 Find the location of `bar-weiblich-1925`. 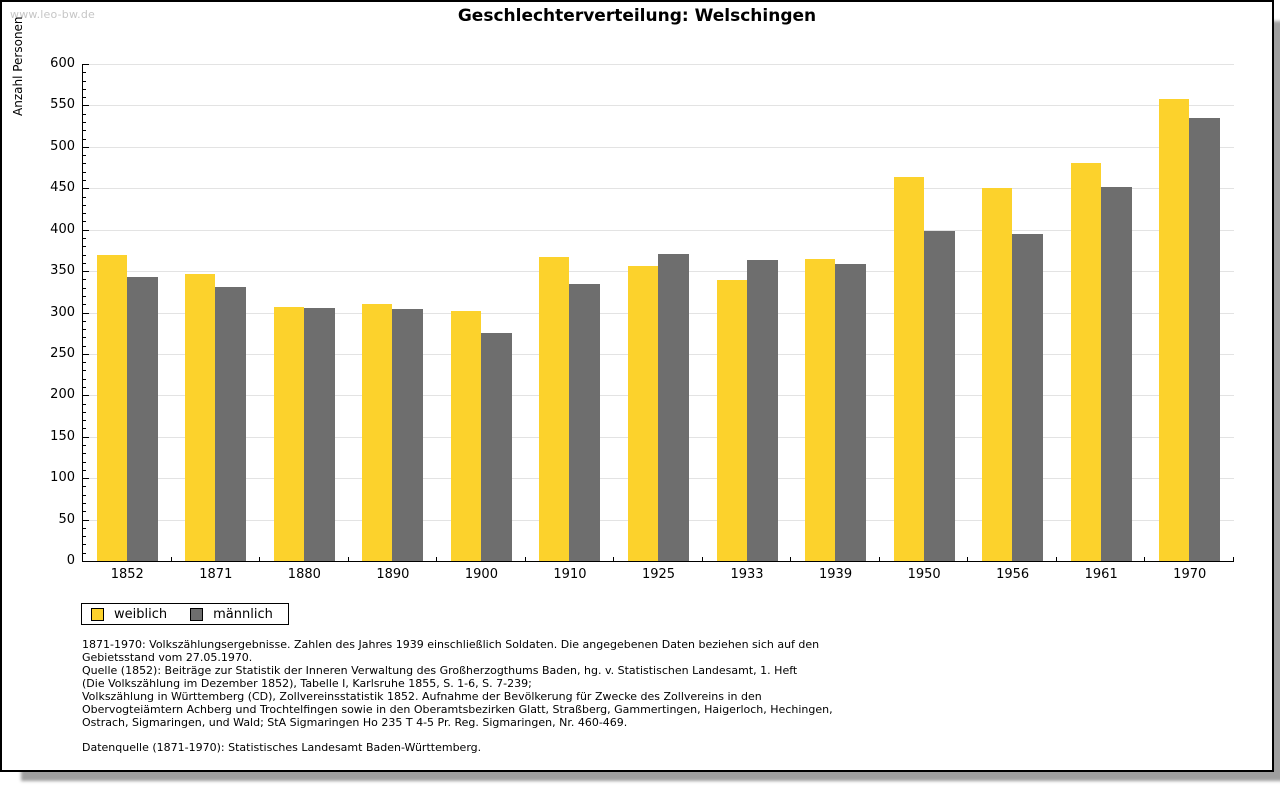

bar-weiblich-1925 is located at coordinates (643, 413).